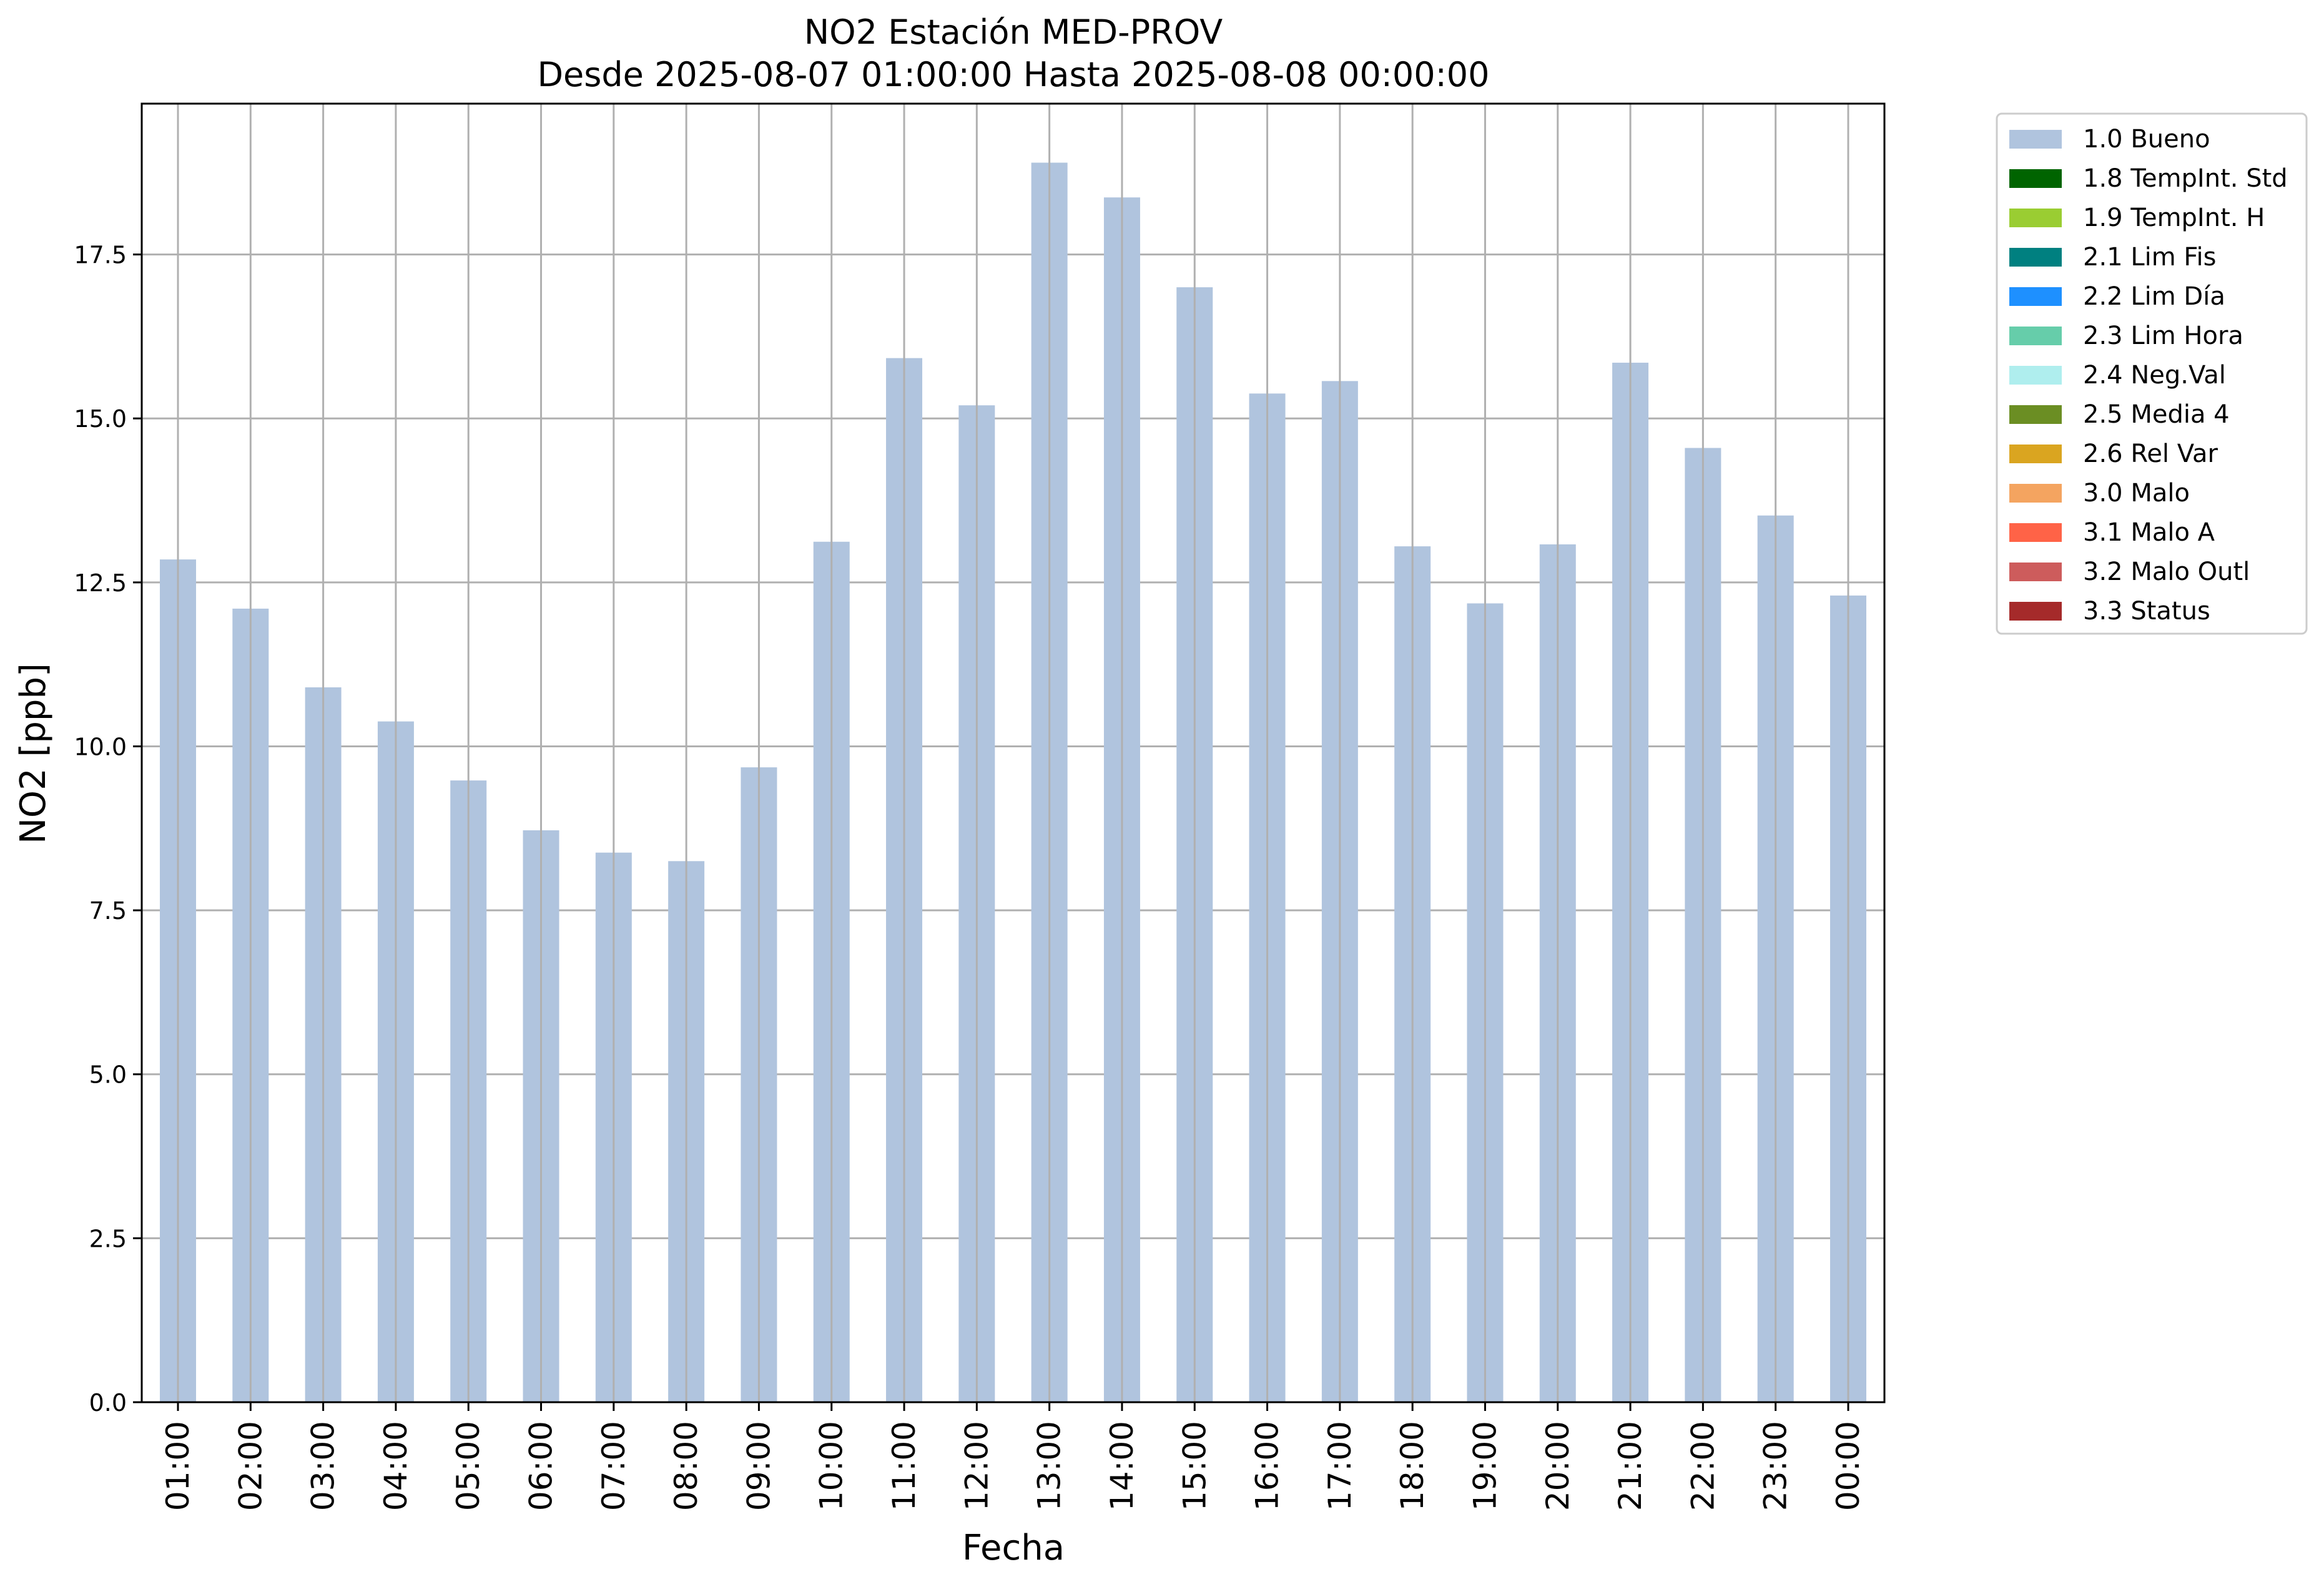  I want to click on x-tick-label: 18:00, so click(1412, 1466).